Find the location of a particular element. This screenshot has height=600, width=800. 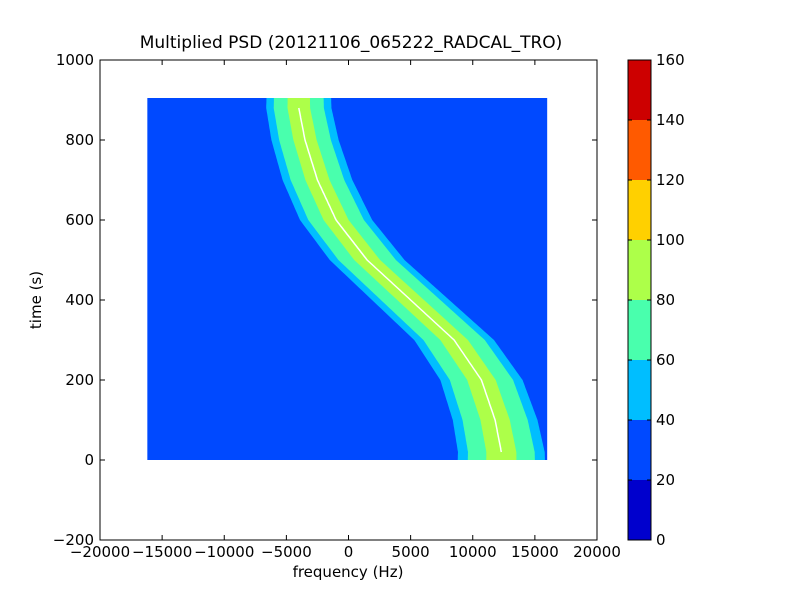

y-tick-label: 200 is located at coordinates (79, 380).